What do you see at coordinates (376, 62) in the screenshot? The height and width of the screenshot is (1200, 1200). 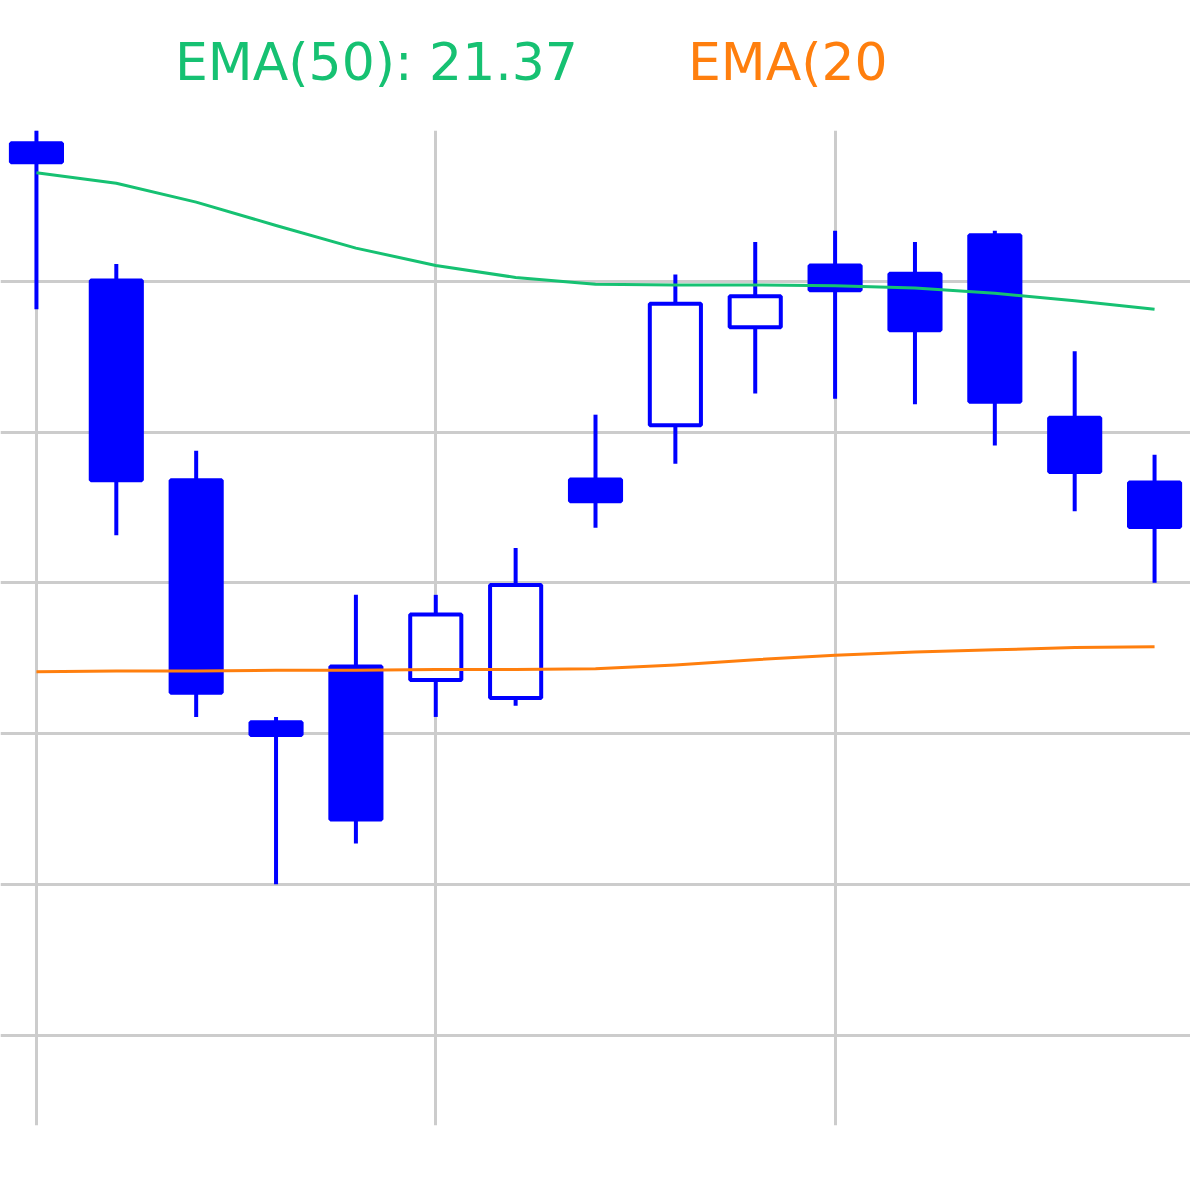 I see `series-label: EMA(50): 21.37` at bounding box center [376, 62].